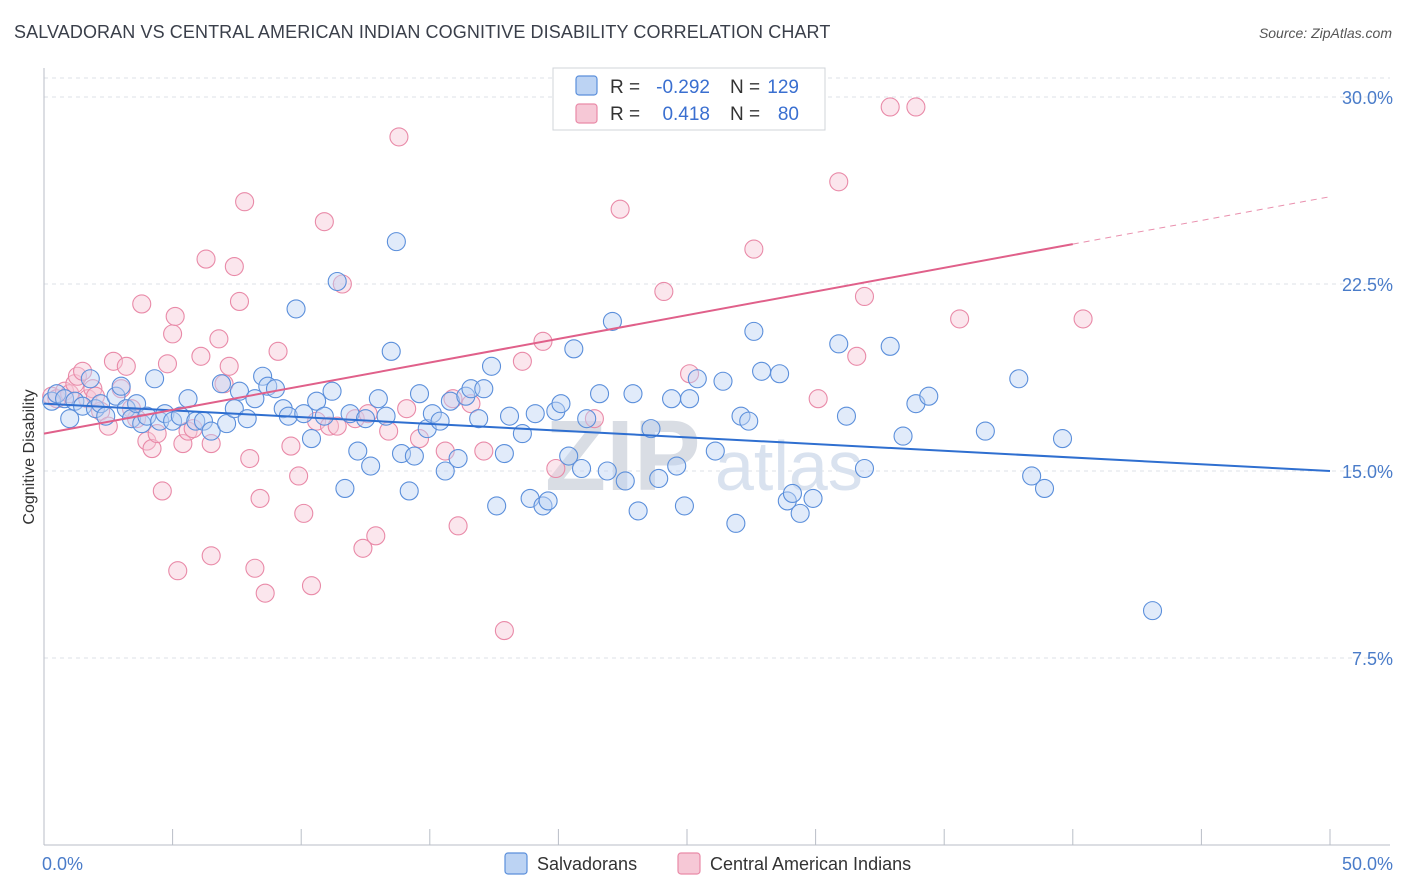 The height and width of the screenshot is (892, 1406). What do you see at coordinates (1367, 285) in the screenshot?
I see `y-tick-label: 22.5%` at bounding box center [1367, 285].